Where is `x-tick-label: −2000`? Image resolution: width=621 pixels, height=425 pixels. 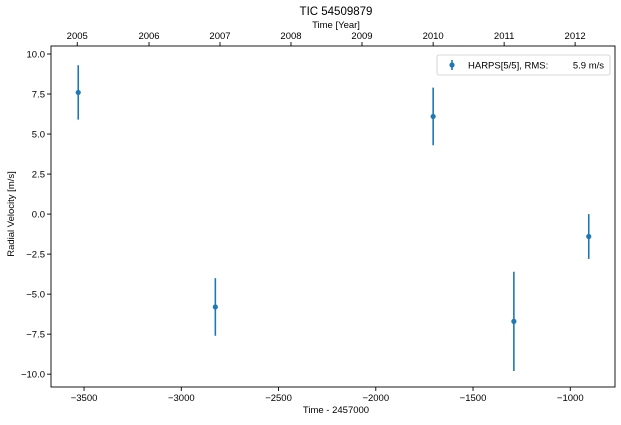
x-tick-label: −2000 is located at coordinates (375, 398).